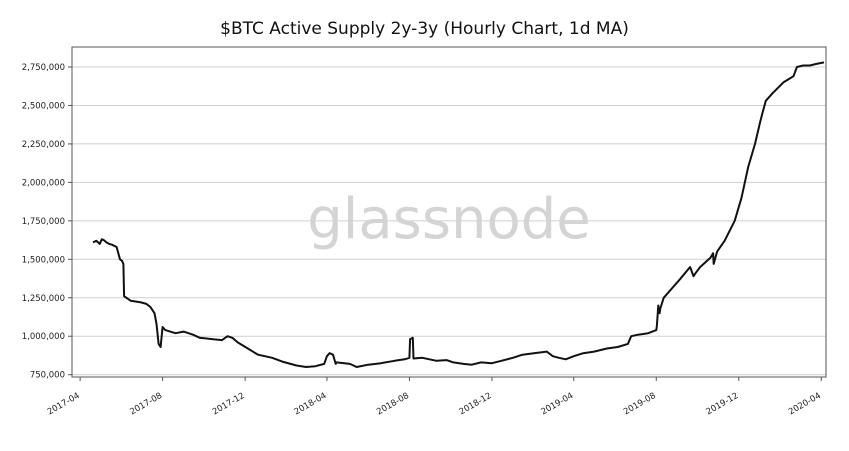 This screenshot has height=451, width=849. What do you see at coordinates (229, 404) in the screenshot?
I see `x-tick-label: 2017-12` at bounding box center [229, 404].